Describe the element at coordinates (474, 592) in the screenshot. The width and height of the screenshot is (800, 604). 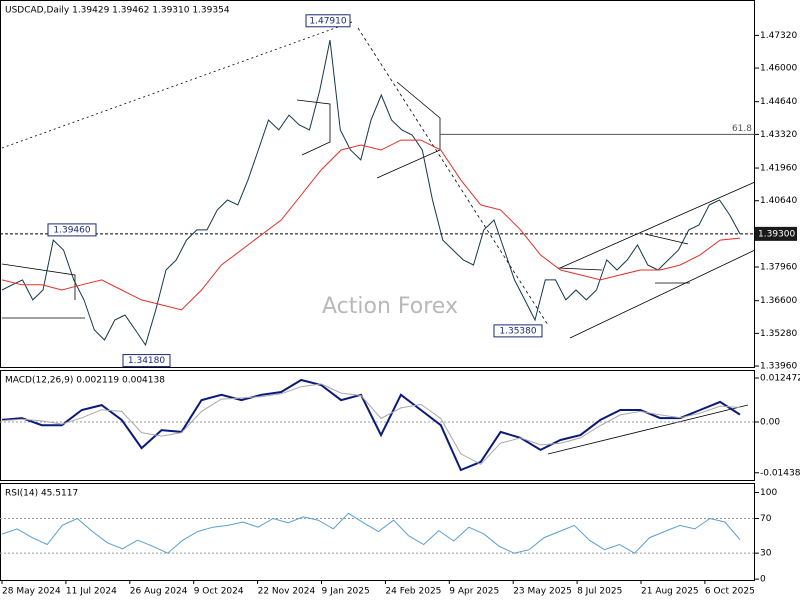
I see `x-tick-label: 9 Apr 2025` at that location.